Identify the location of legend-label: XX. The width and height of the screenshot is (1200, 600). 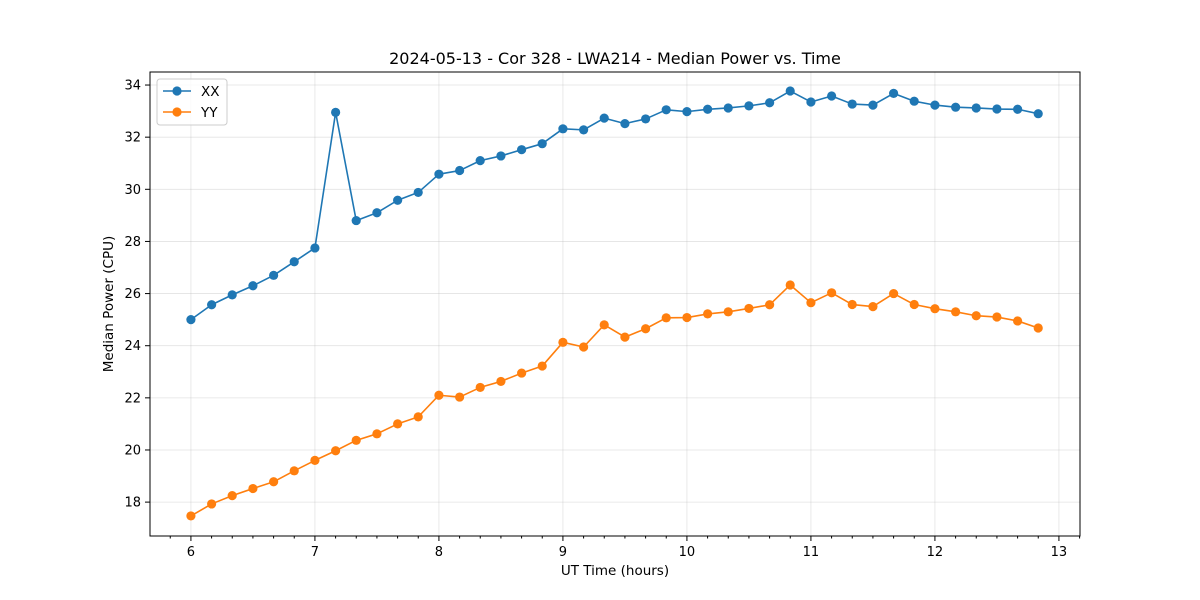
(210, 92).